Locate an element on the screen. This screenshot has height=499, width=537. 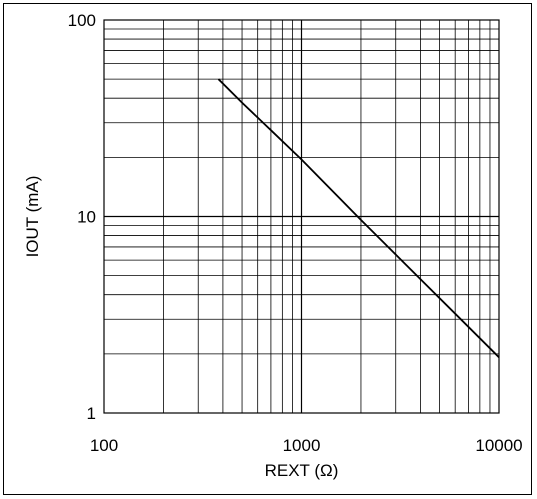
x-tick-label: 10000 is located at coordinates (498, 445).